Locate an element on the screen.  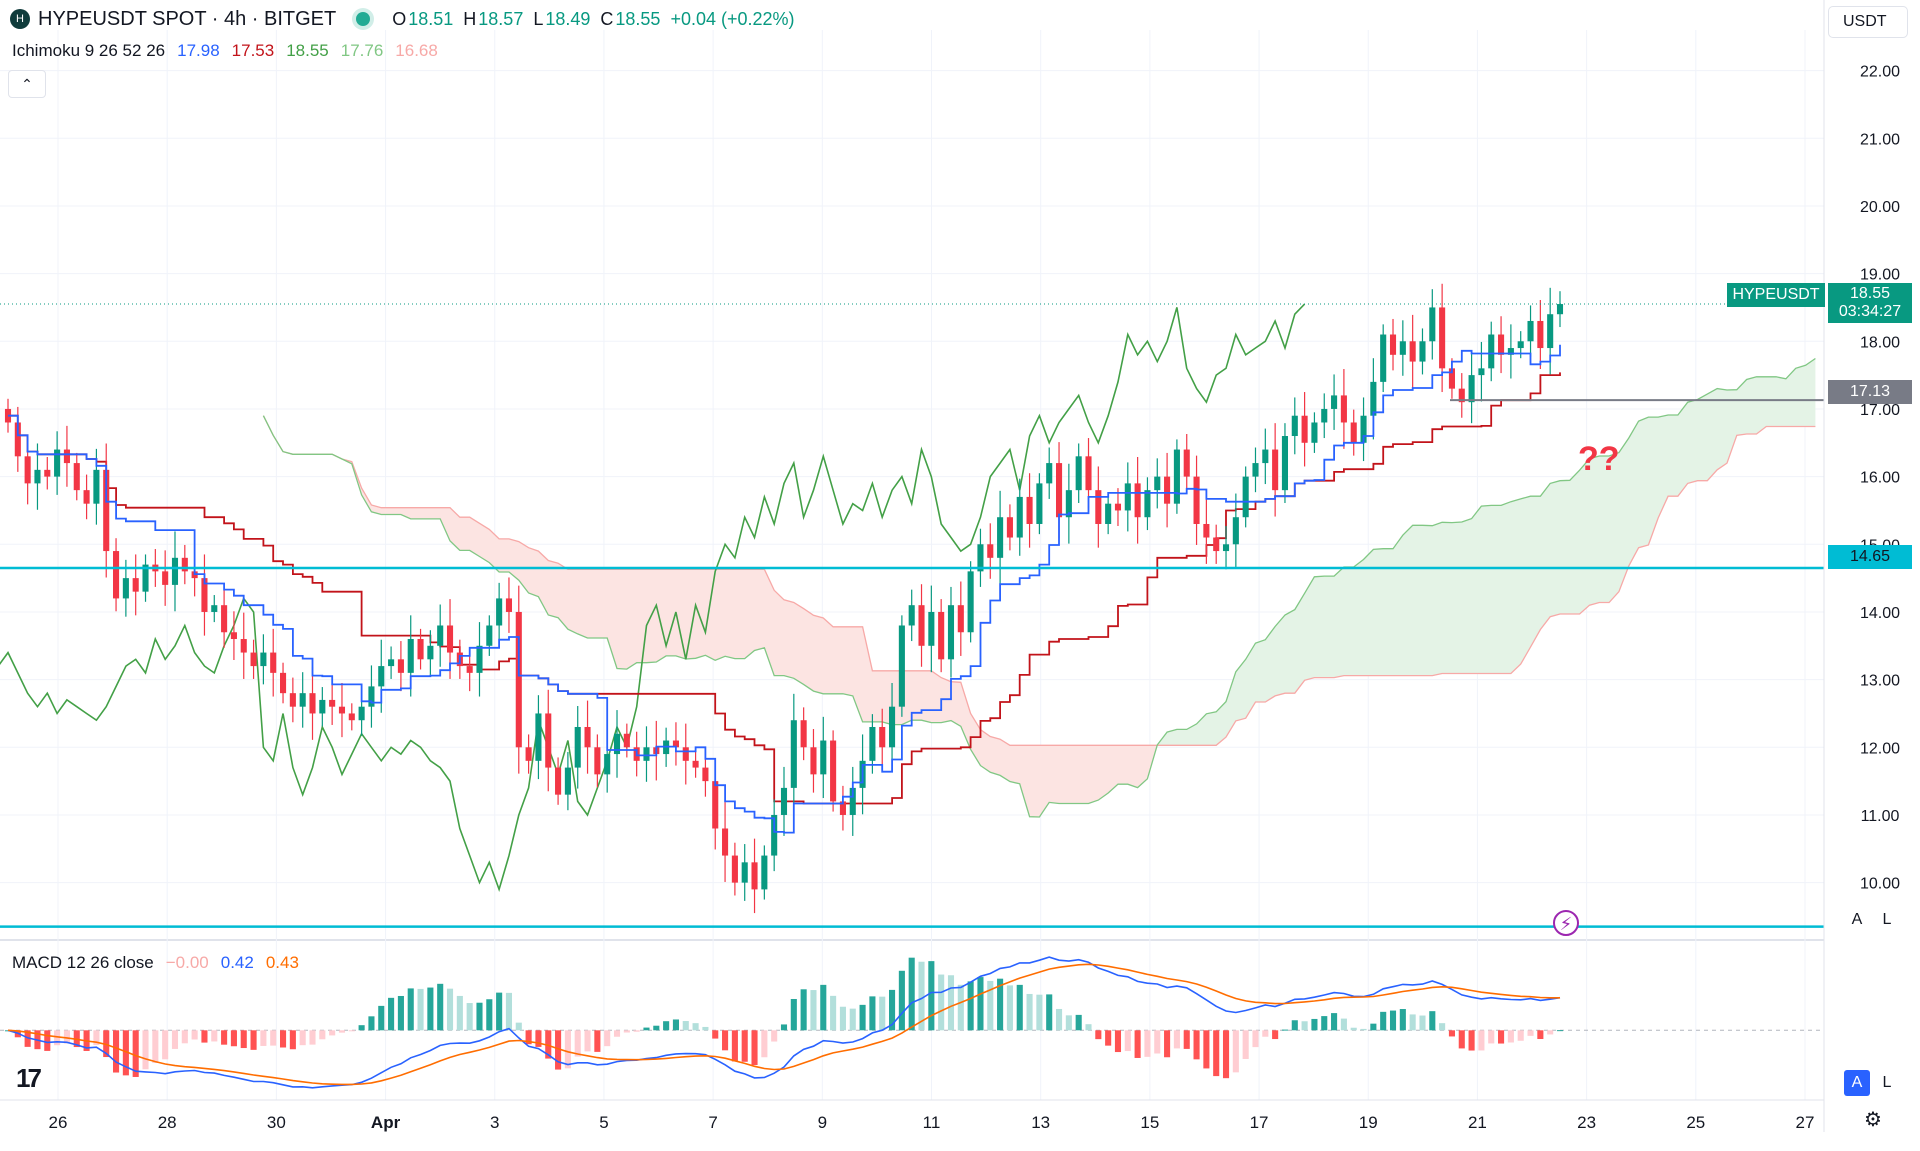
currency-selector: USDT is located at coordinates (1868, 22).